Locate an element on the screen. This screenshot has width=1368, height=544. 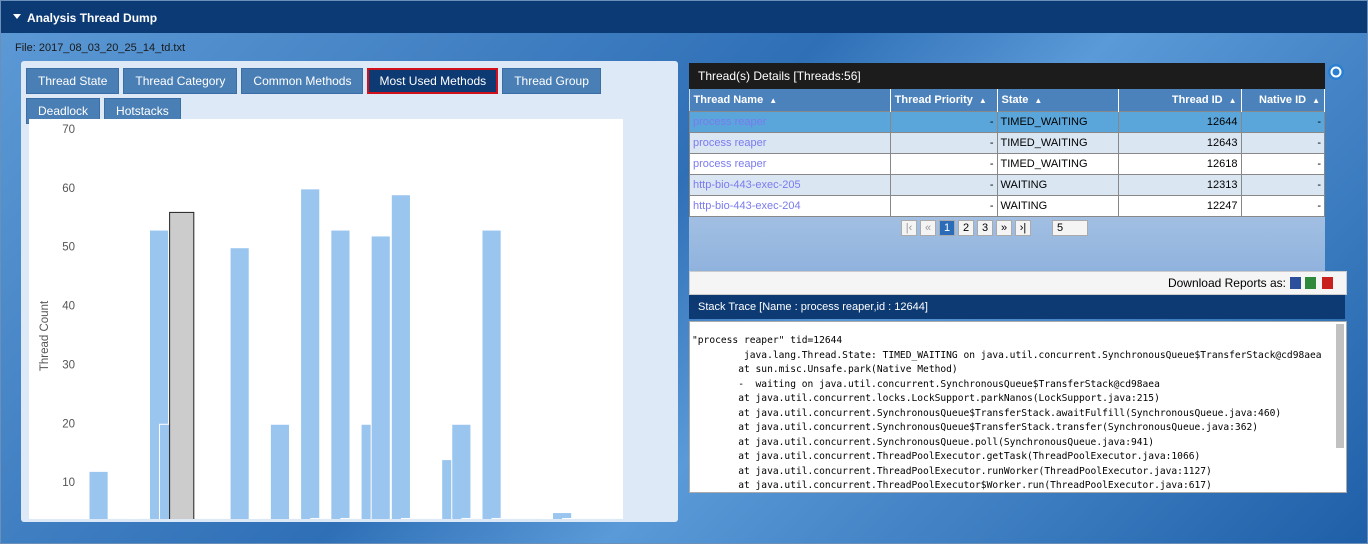
page-button: 1 is located at coordinates (947, 228).